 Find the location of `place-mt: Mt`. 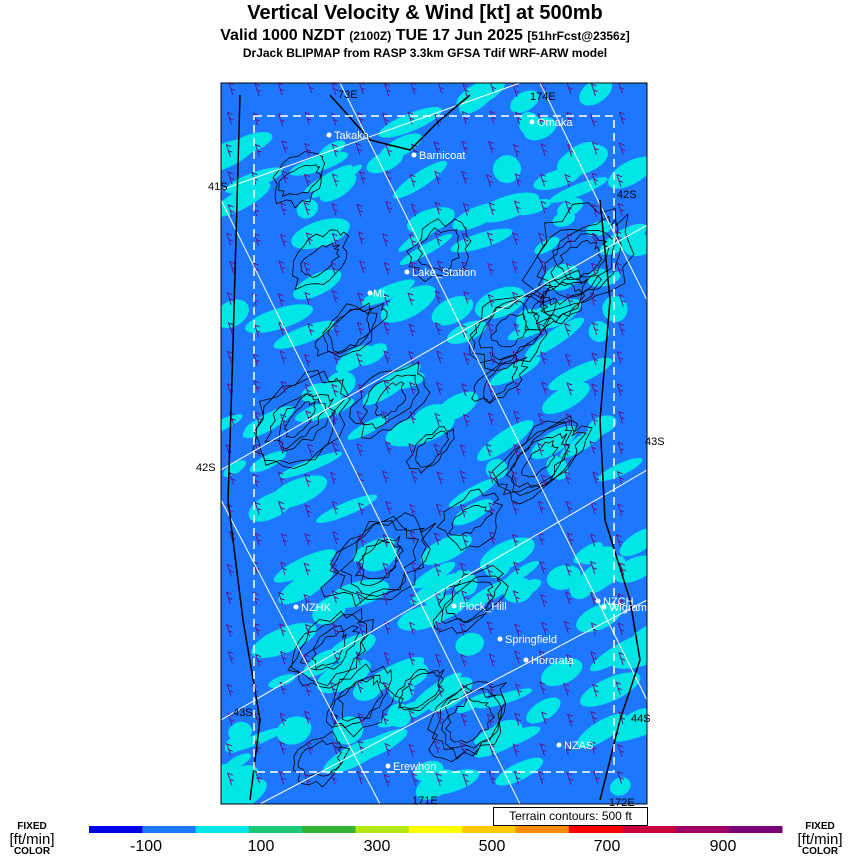

place-mt: Mt is located at coordinates (376, 294).